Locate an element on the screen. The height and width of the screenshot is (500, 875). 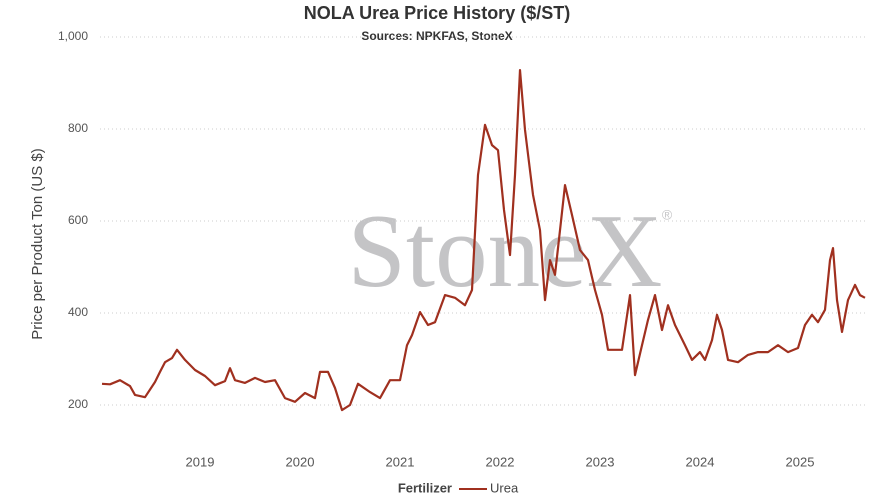
chart-subtitle: Sources: NPKFAS, StoneX is located at coordinates (436, 36).